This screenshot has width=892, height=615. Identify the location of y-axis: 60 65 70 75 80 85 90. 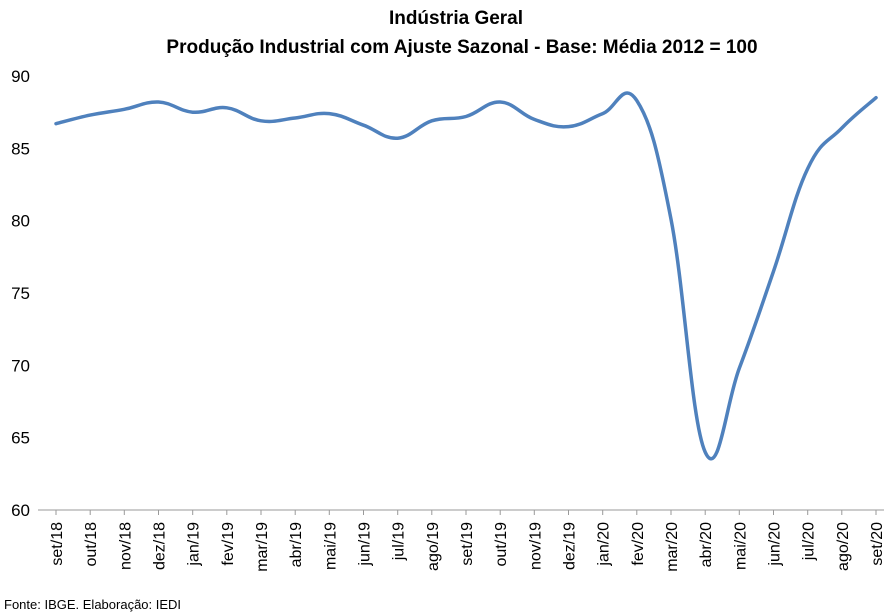
(20, 293).